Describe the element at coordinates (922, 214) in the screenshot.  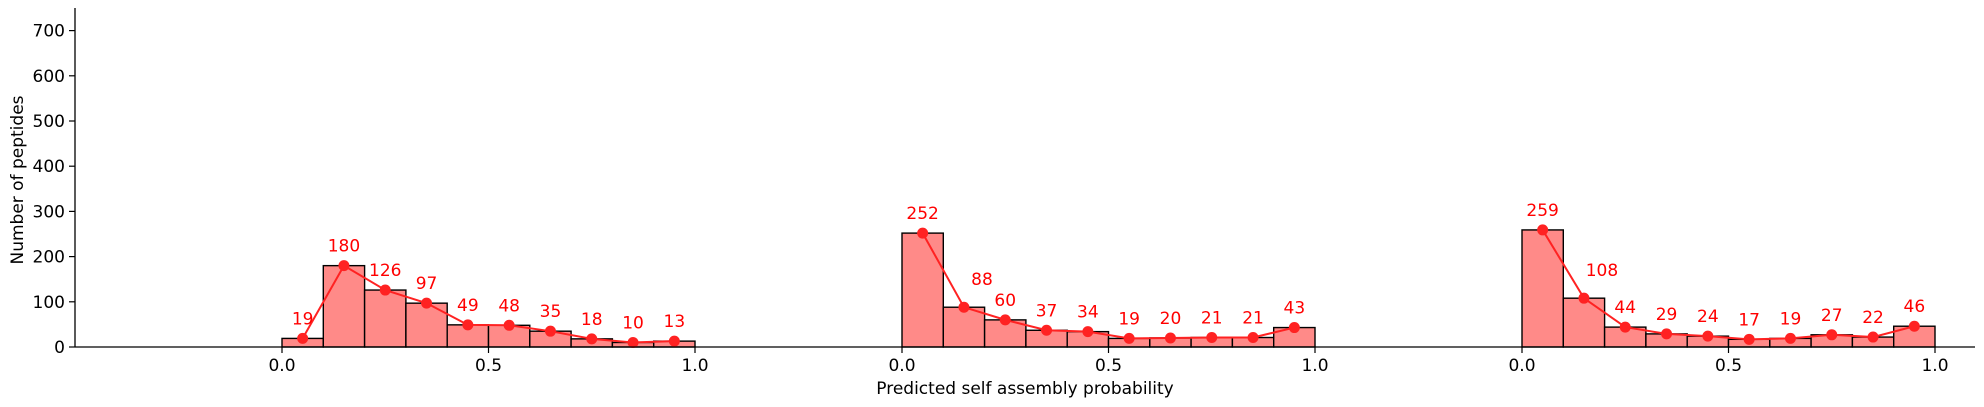
I see `data-label: 252` at that location.